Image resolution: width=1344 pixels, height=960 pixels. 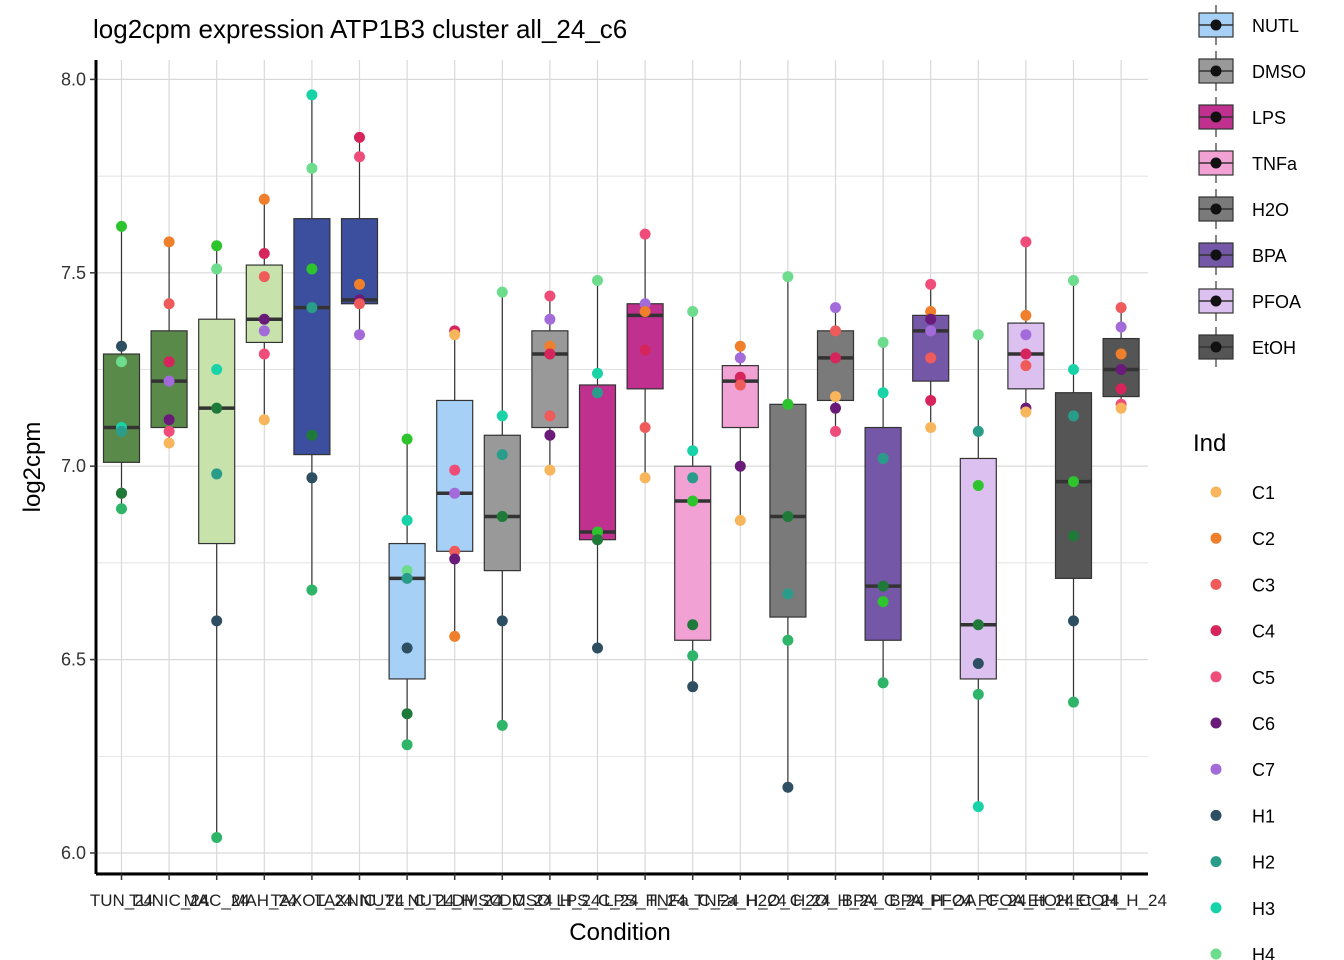 What do you see at coordinates (1263, 585) in the screenshot?
I see `legend-ind-label: C3` at bounding box center [1263, 585].